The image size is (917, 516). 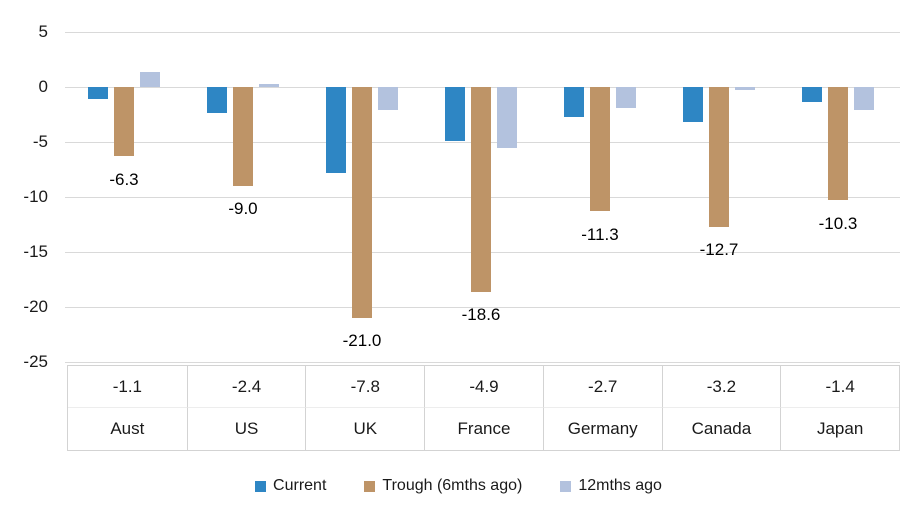 I want to click on gridline-y--20, so click(x=482, y=307).